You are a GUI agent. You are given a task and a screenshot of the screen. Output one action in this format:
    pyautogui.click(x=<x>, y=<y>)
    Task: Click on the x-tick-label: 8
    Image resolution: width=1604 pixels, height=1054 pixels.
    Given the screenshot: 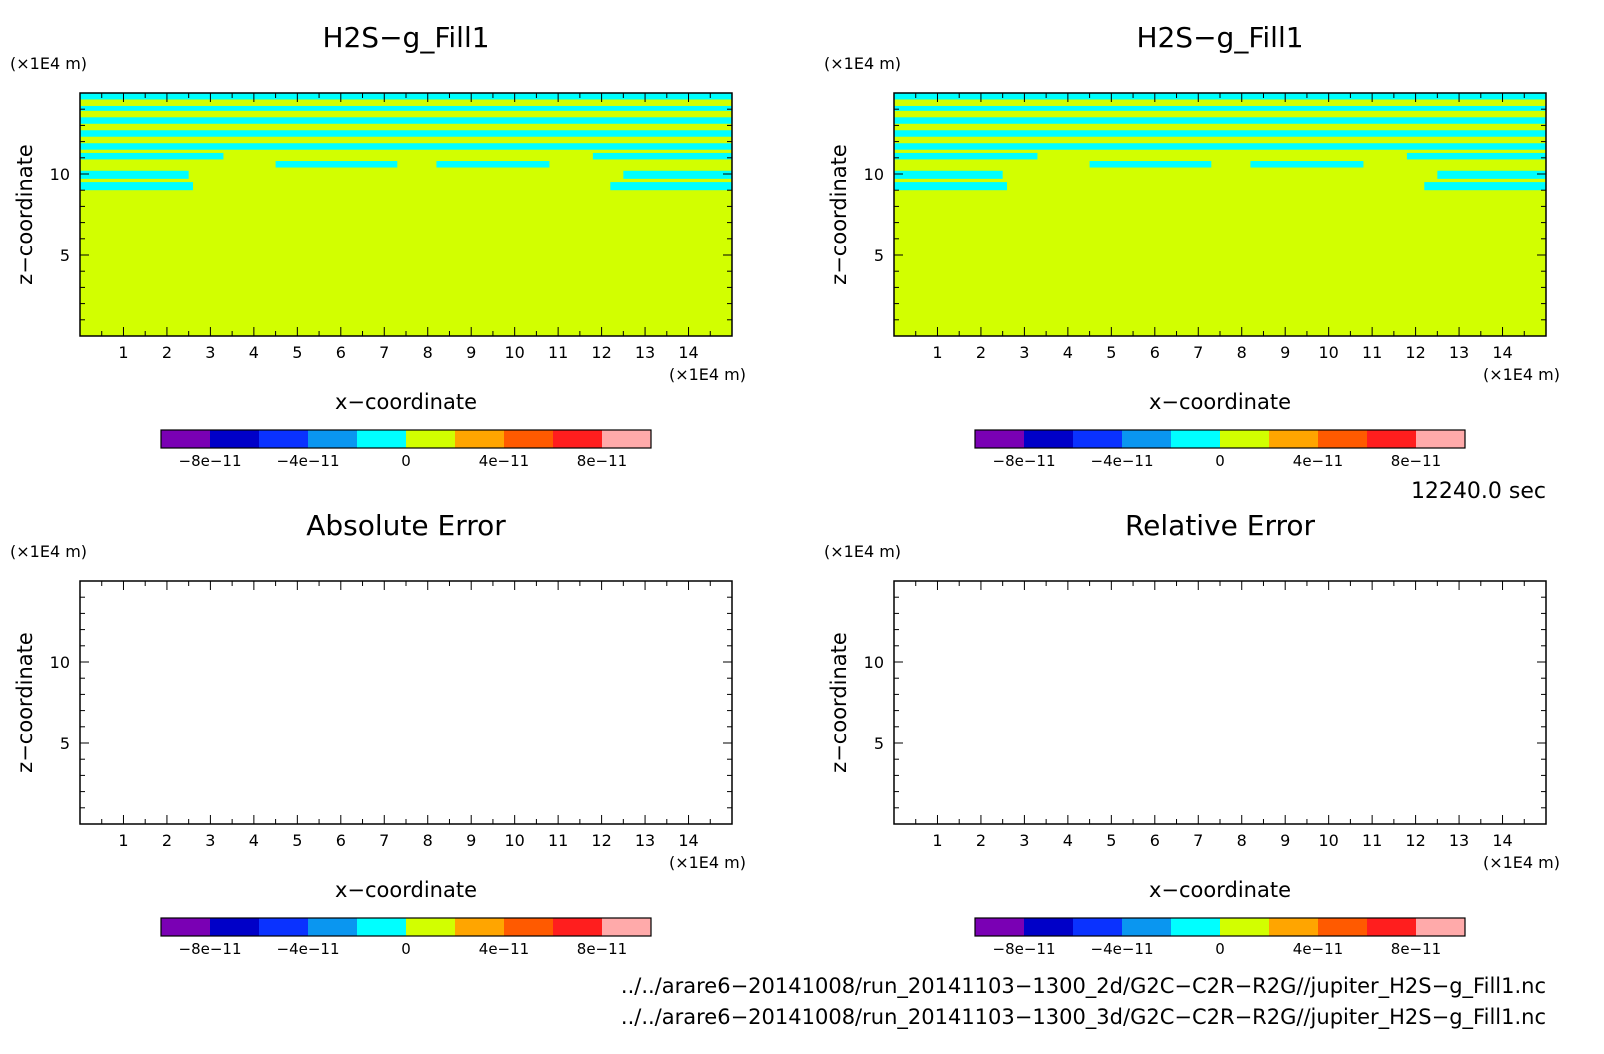 What is the action you would take?
    pyautogui.click(x=1242, y=840)
    